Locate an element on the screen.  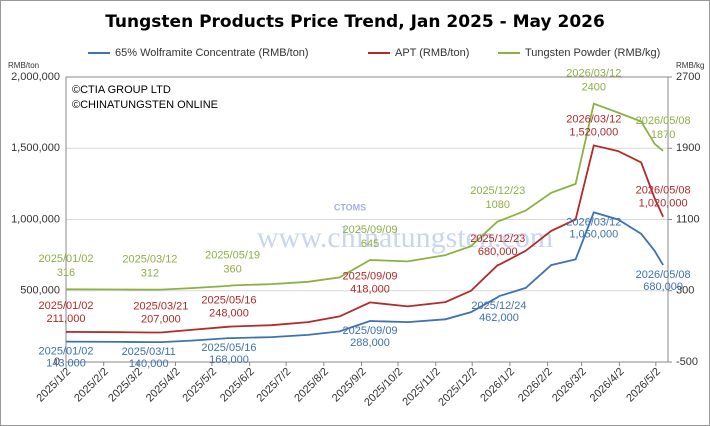
annotation-value: 143,000 is located at coordinates (66, 364).